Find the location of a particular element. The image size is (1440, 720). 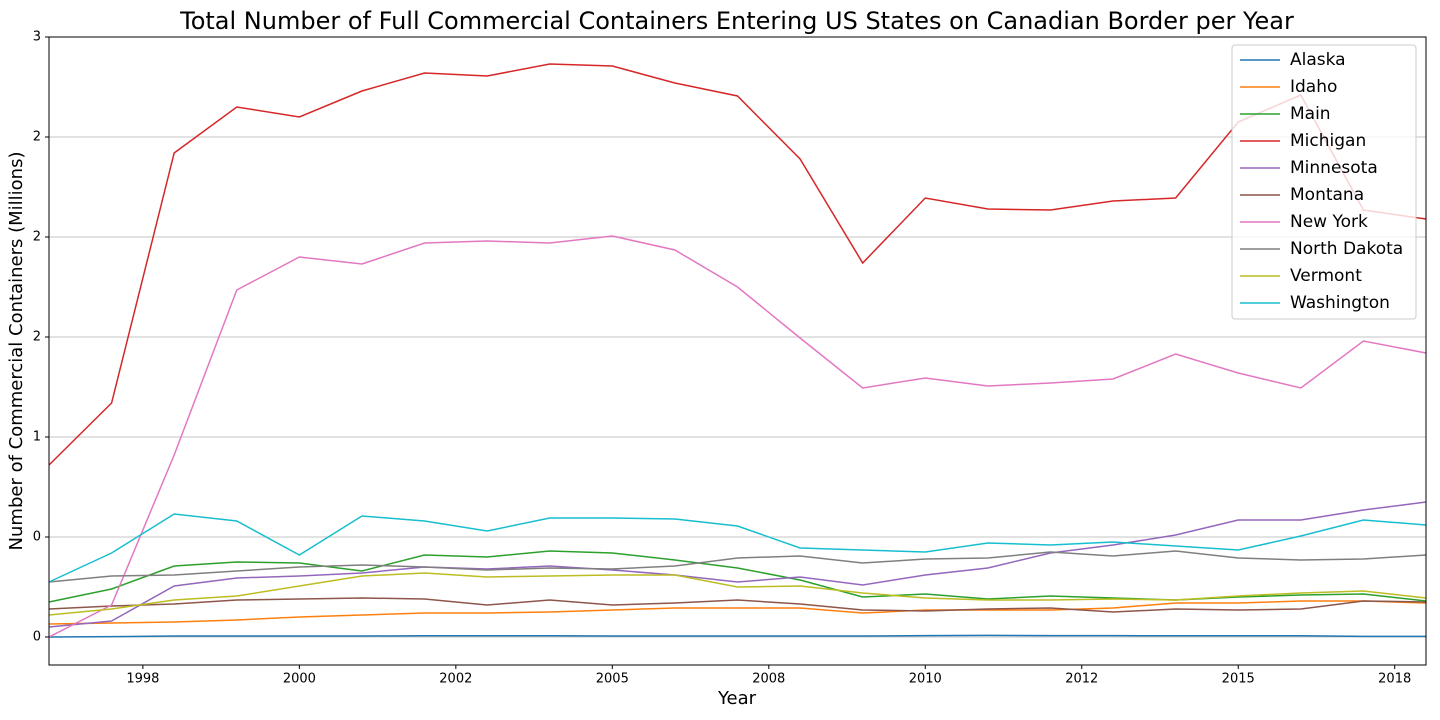

x-tick-label: 1998 is located at coordinates (142, 679).